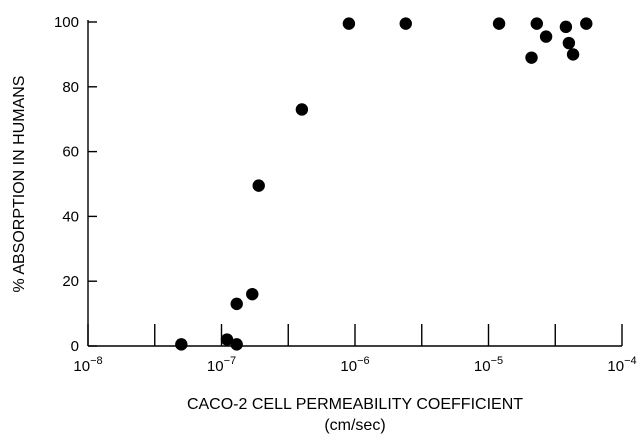  What do you see at coordinates (70, 216) in the screenshot?
I see `y-tick-label: 40` at bounding box center [70, 216].